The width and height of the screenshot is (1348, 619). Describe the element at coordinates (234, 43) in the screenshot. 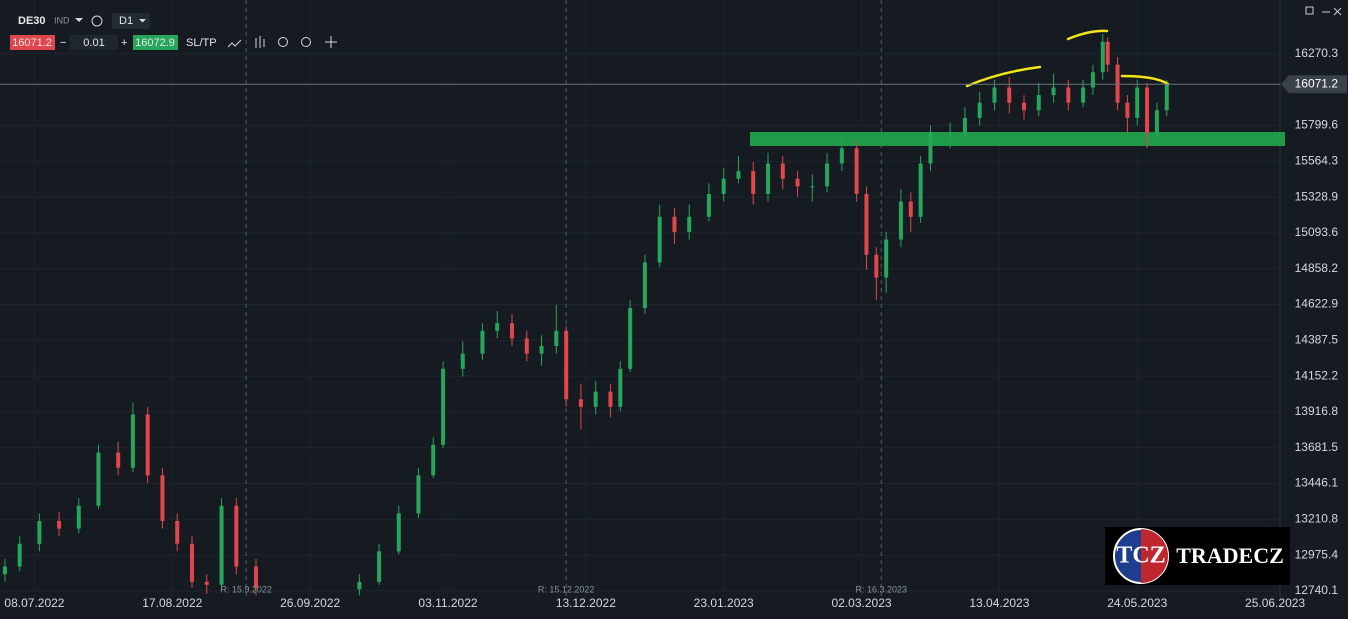

I see `line-tool` at that location.